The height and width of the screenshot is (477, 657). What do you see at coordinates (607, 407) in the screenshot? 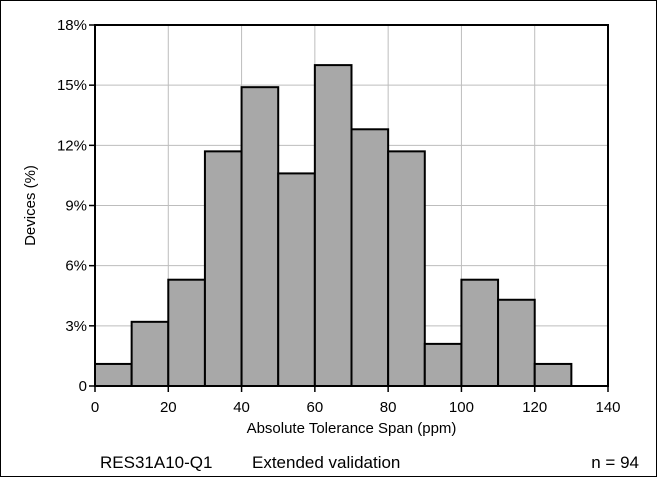
I see `x-tick-label: 140` at bounding box center [607, 407].